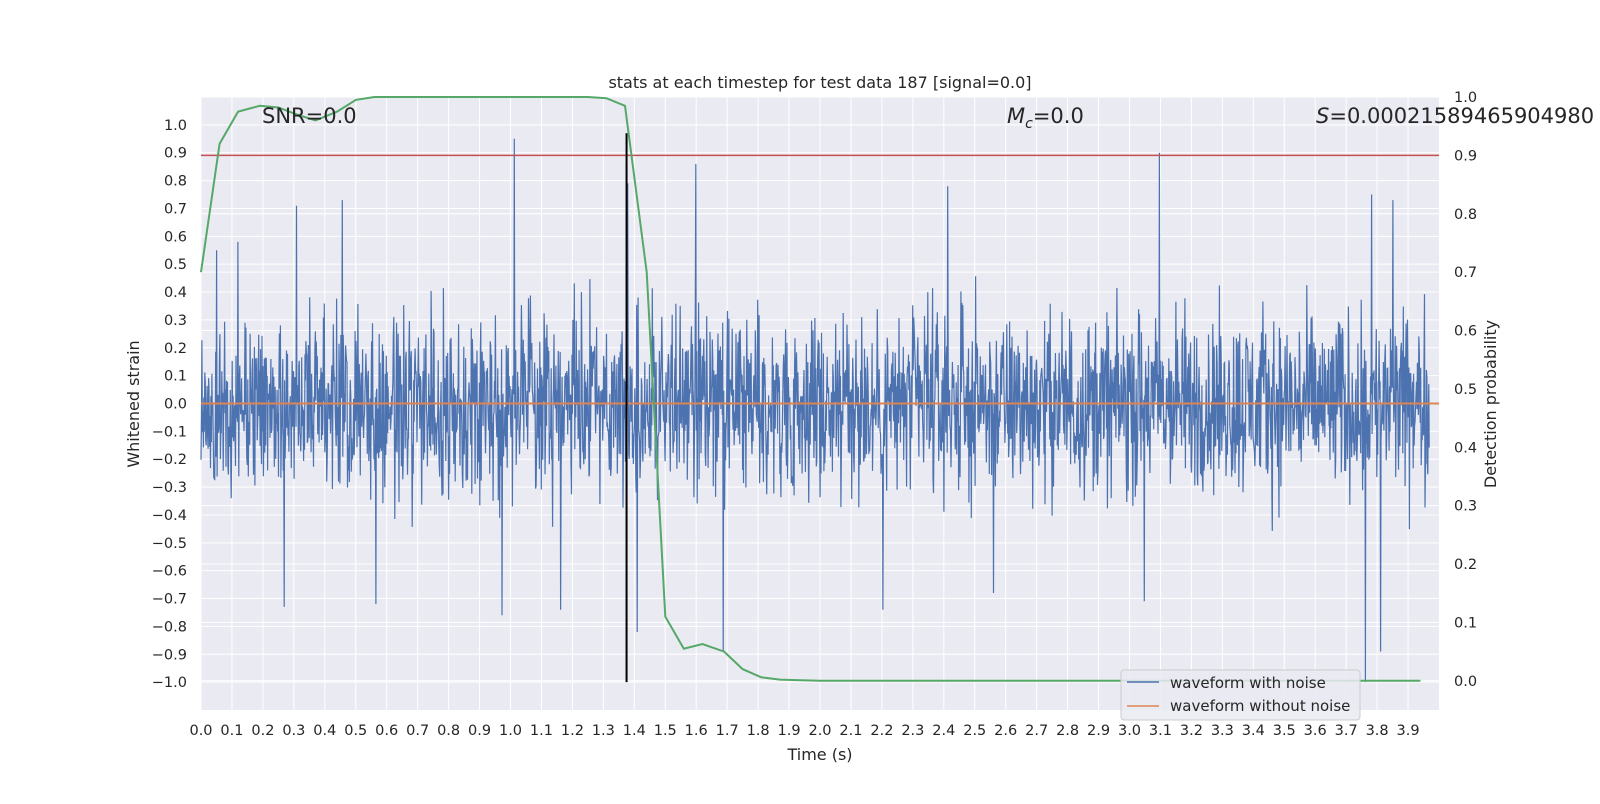 The image size is (1600, 804). Describe the element at coordinates (1160, 731) in the screenshot. I see `x-tick-label: 3.1` at that location.